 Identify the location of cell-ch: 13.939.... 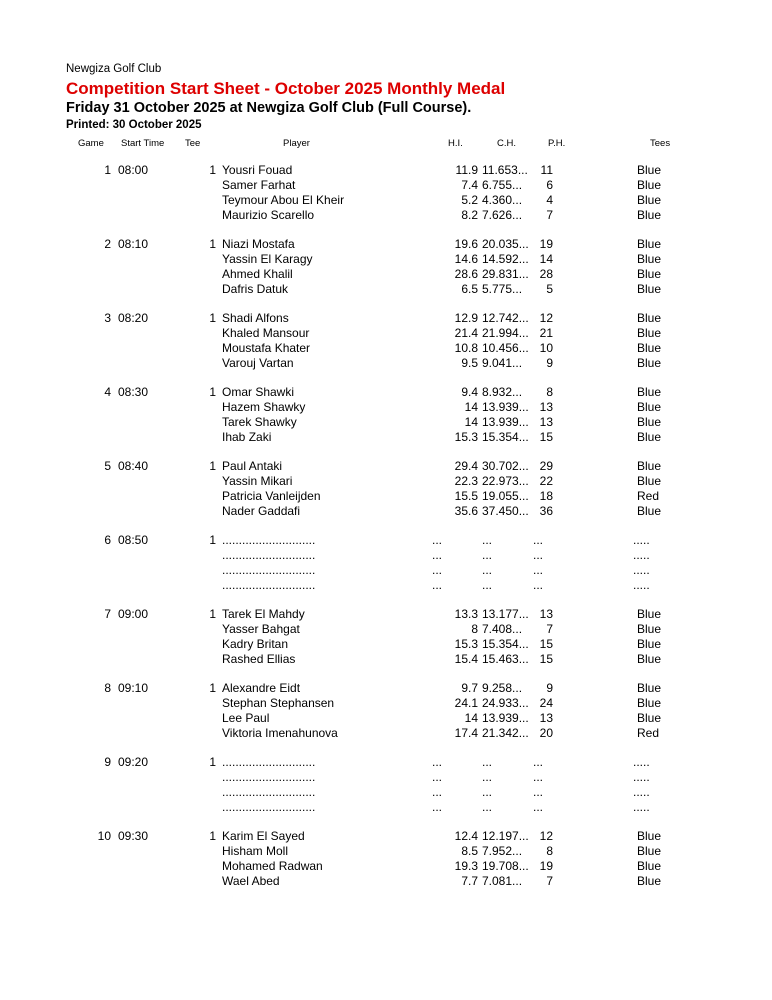
(505, 407).